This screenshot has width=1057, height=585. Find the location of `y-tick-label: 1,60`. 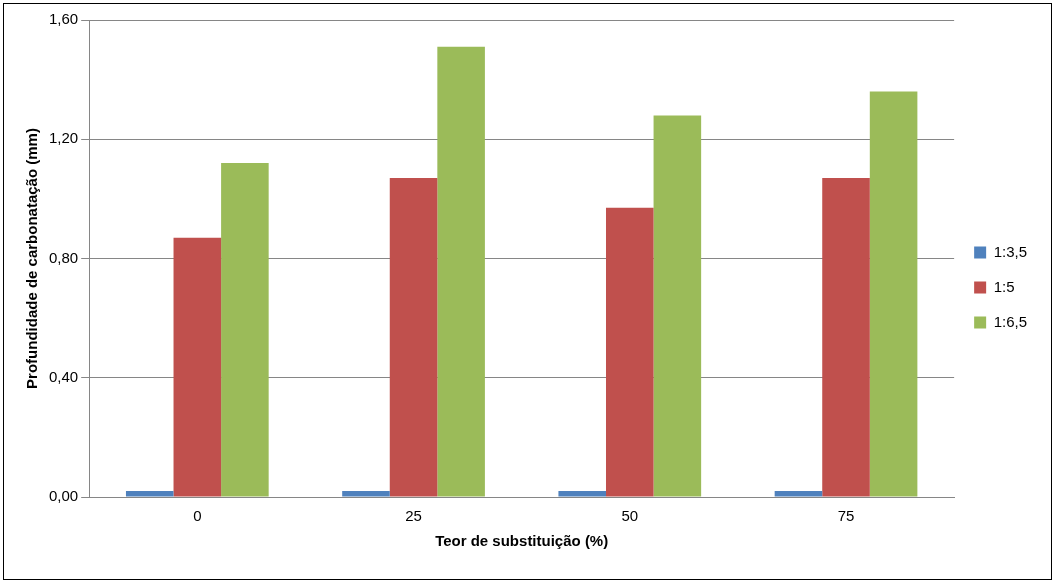

y-tick-label: 1,60 is located at coordinates (63, 19).